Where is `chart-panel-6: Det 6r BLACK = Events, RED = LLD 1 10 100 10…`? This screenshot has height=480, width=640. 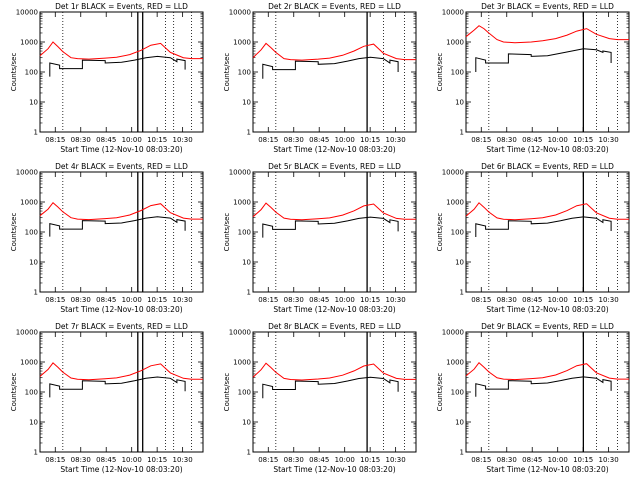 chart-panel-6: Det 6r BLACK = Events, RED = LLD 1 10 100 10… is located at coordinates (533, 238).